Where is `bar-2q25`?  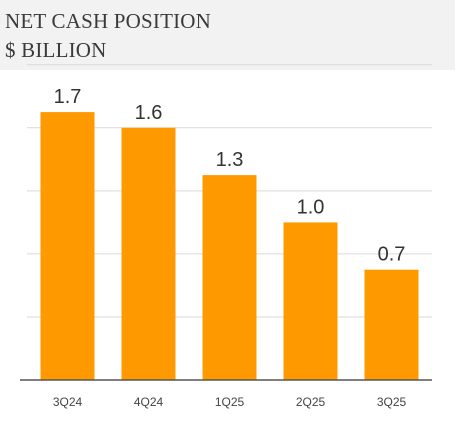 bar-2q25 is located at coordinates (310, 301).